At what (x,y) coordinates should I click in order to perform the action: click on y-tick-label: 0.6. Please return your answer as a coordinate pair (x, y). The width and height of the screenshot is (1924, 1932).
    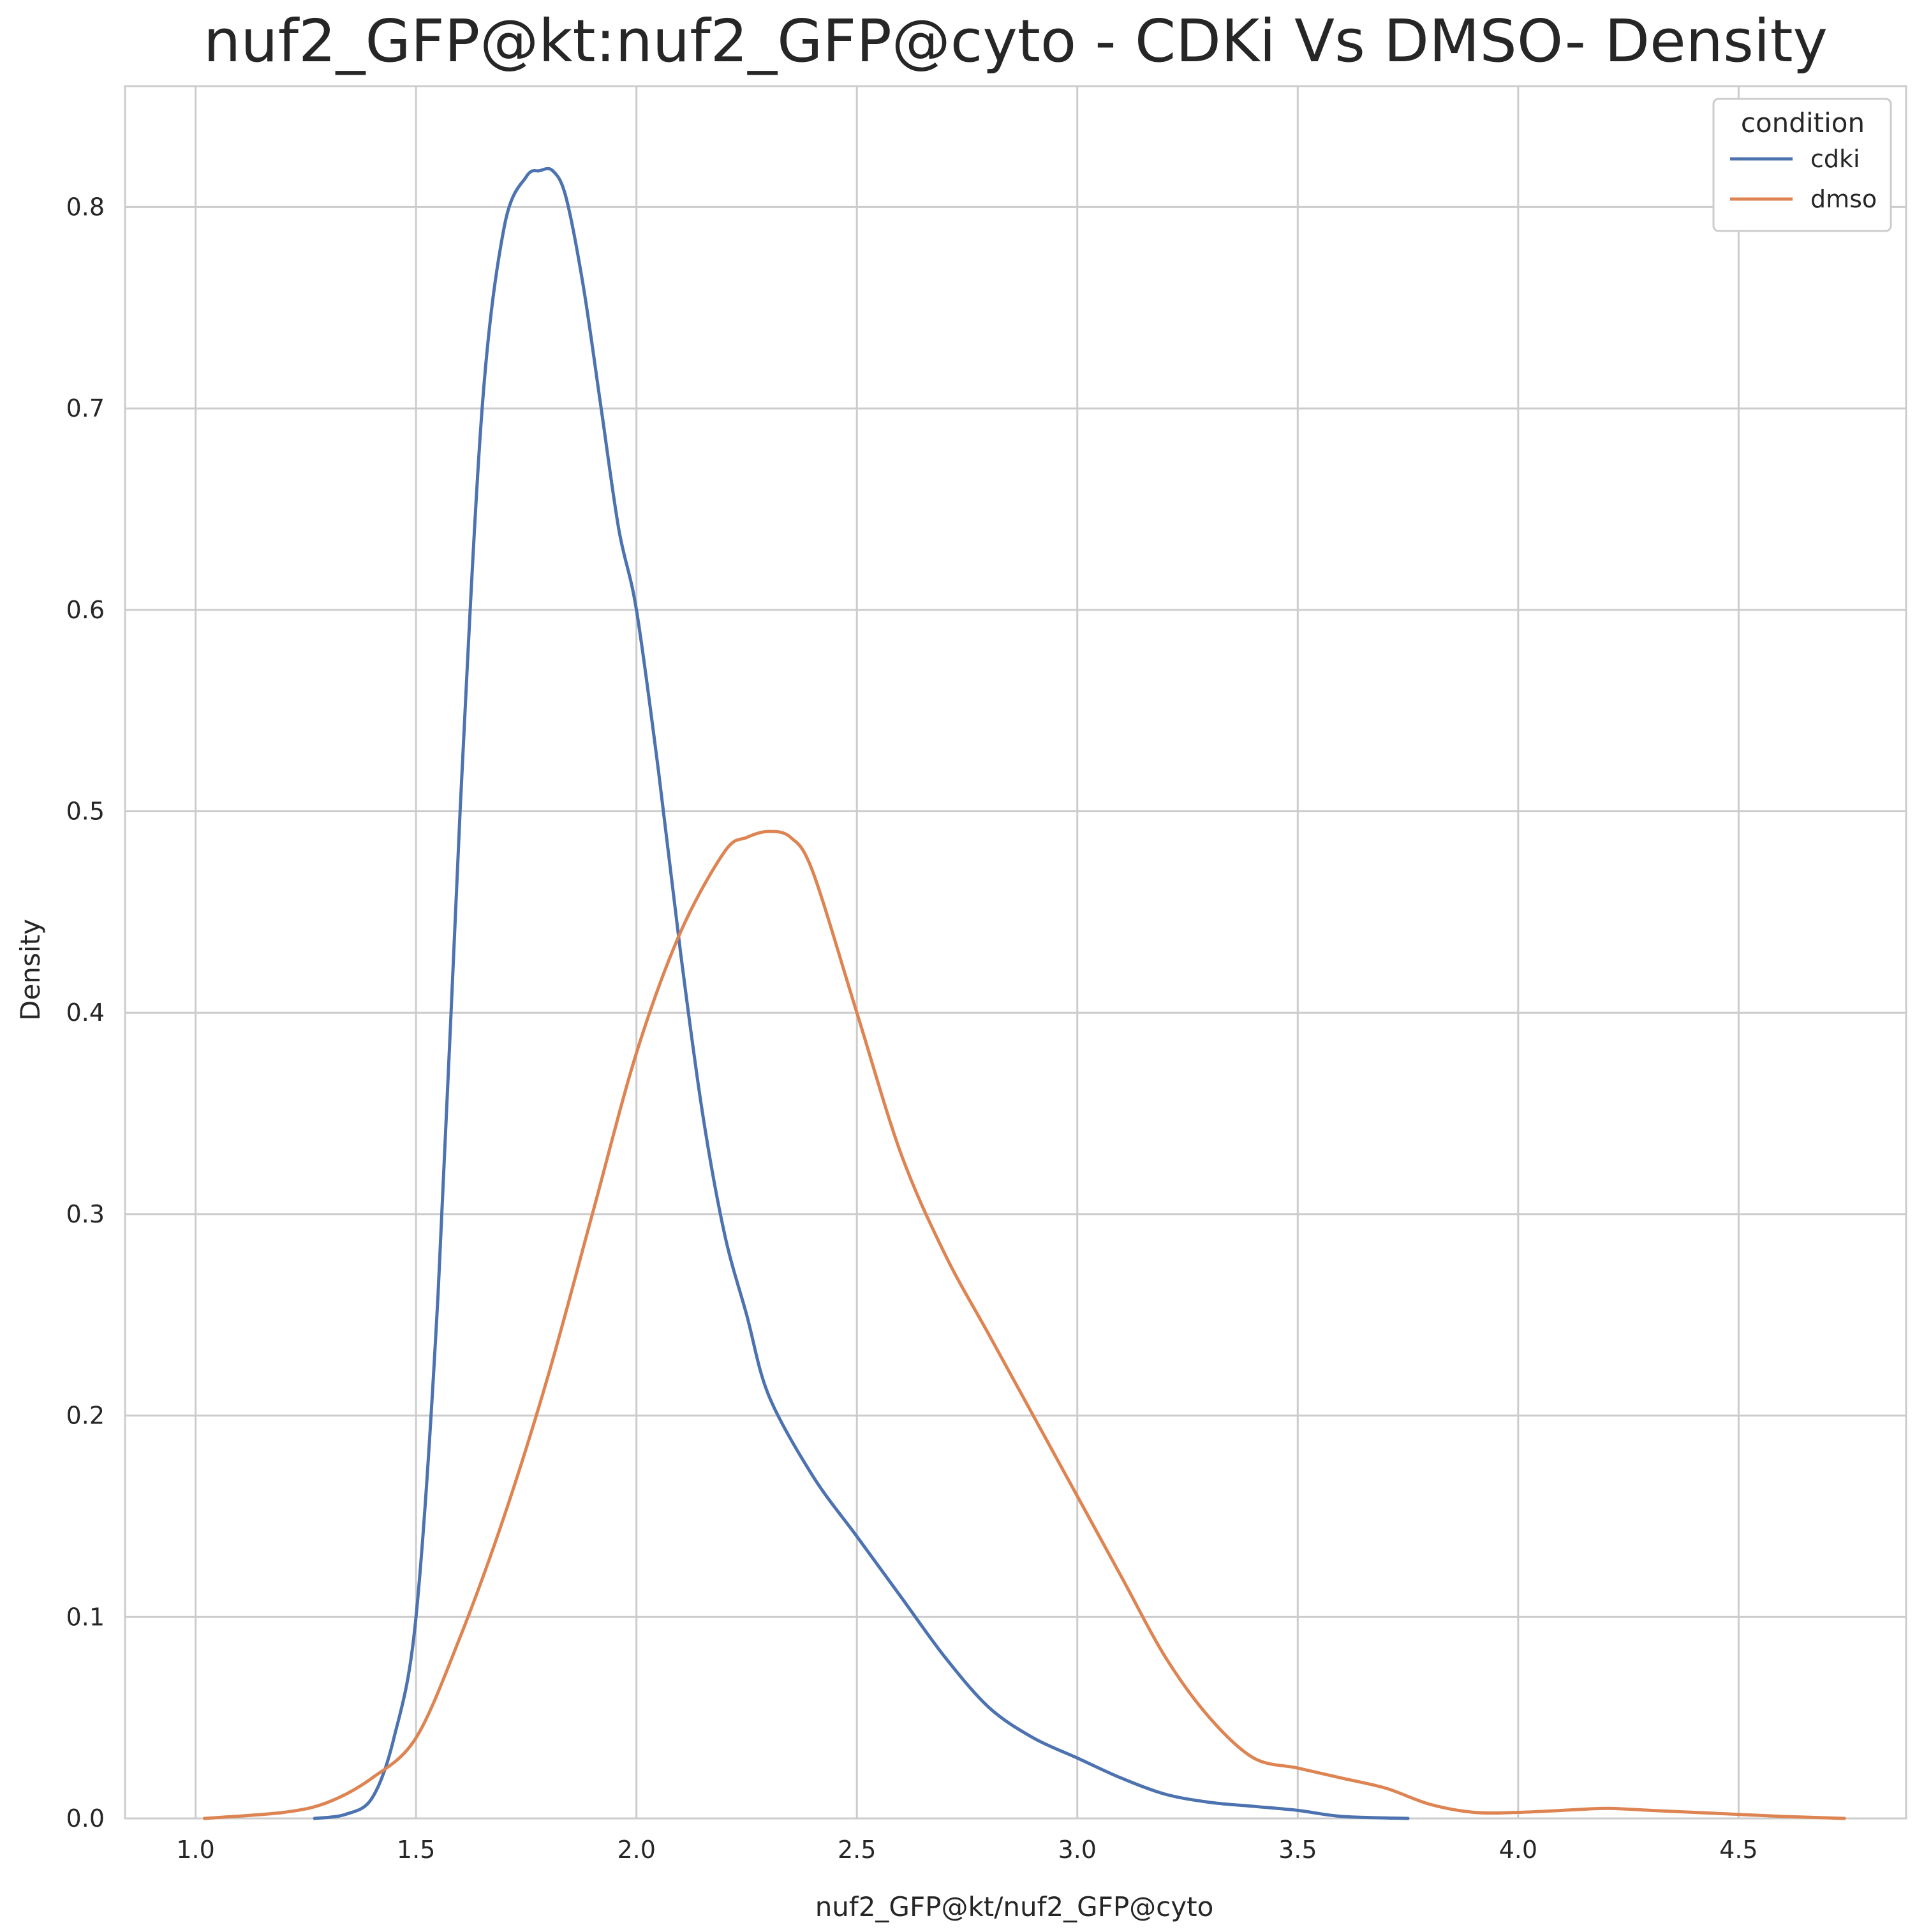
    Looking at the image, I should click on (86, 610).